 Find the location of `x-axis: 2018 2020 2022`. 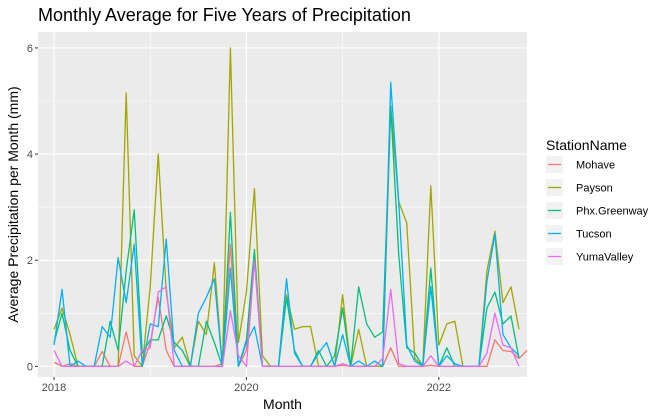

x-axis: 2018 2020 2022 is located at coordinates (246, 385).